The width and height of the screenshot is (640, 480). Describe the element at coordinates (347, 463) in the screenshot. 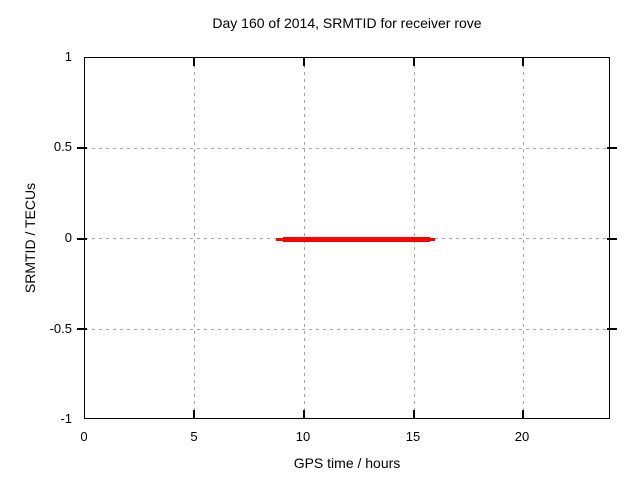

I see `x-axis-label: GPS time / hours` at that location.